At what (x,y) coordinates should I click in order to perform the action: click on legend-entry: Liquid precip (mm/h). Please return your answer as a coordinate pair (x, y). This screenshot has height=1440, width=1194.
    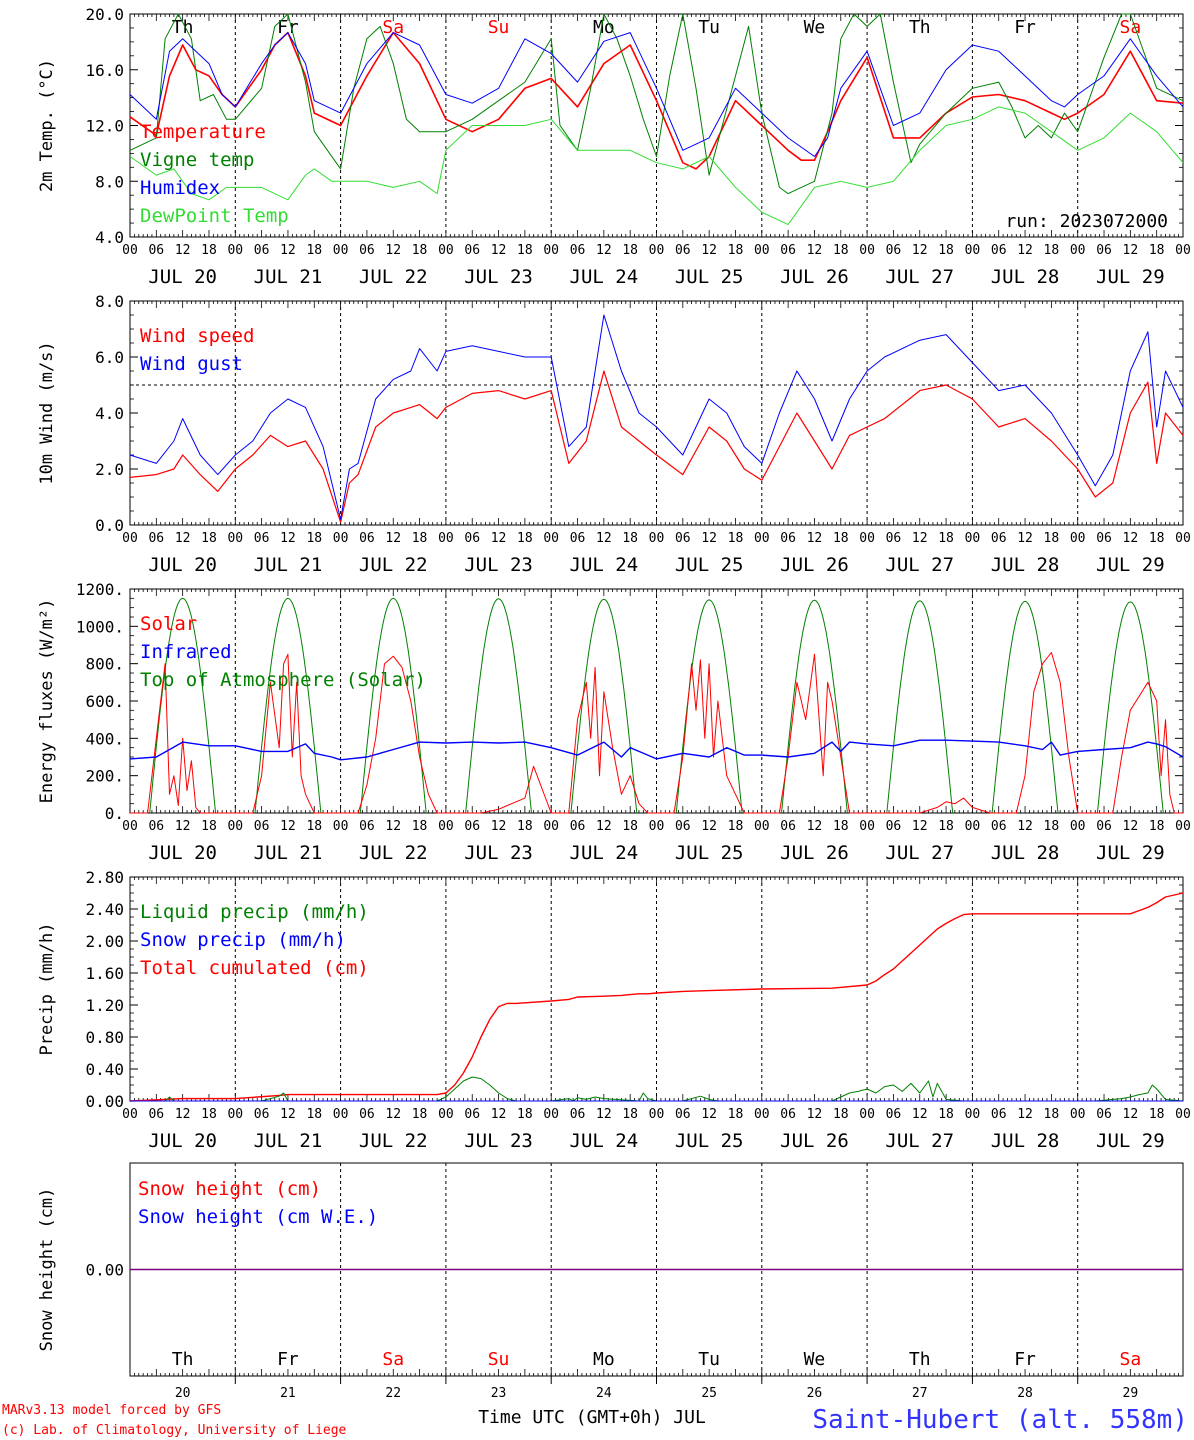
    Looking at the image, I should click on (254, 912).